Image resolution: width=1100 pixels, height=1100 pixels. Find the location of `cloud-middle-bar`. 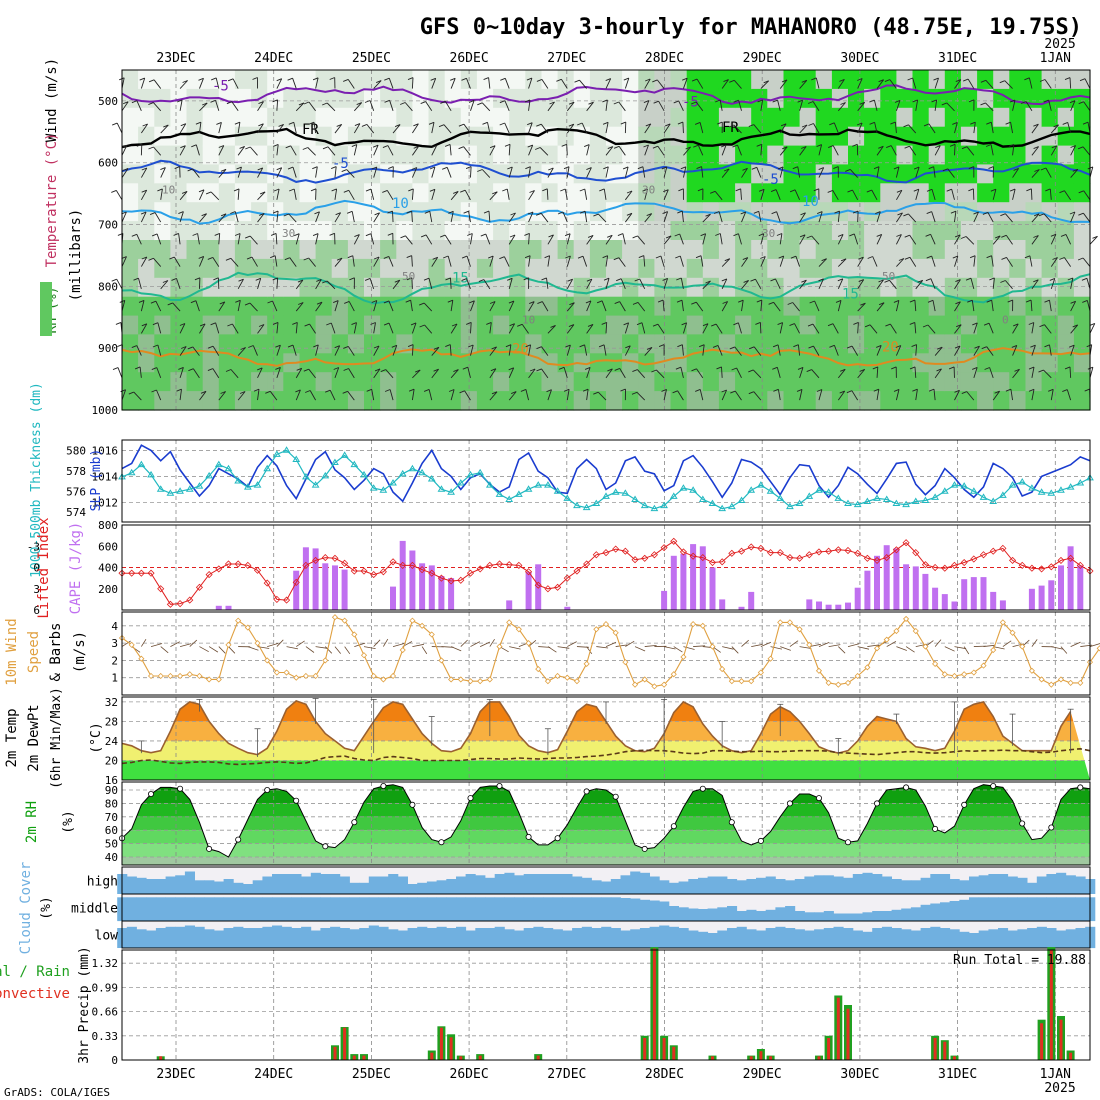

cloud-middle-bar is located at coordinates (1051, 909).